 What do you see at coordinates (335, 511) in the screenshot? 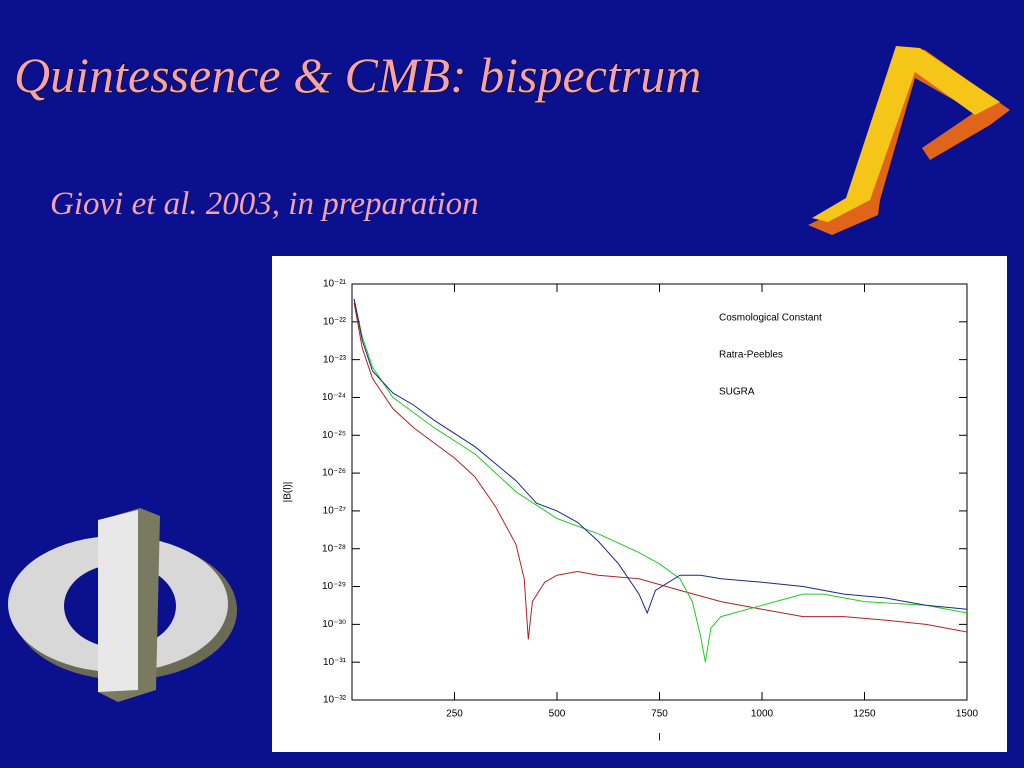
I see `y-tick-label: 10⁻²⁷` at bounding box center [335, 511].